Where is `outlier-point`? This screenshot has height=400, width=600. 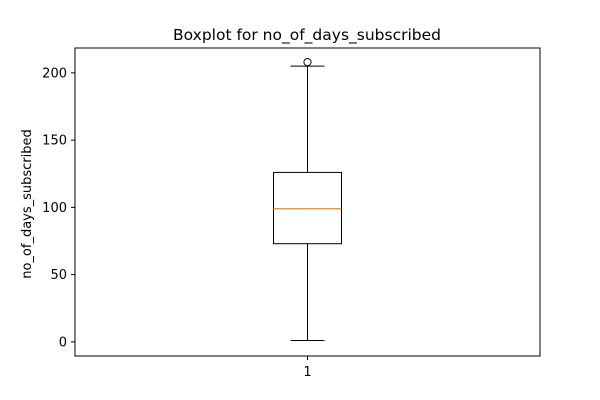 outlier-point is located at coordinates (307, 62).